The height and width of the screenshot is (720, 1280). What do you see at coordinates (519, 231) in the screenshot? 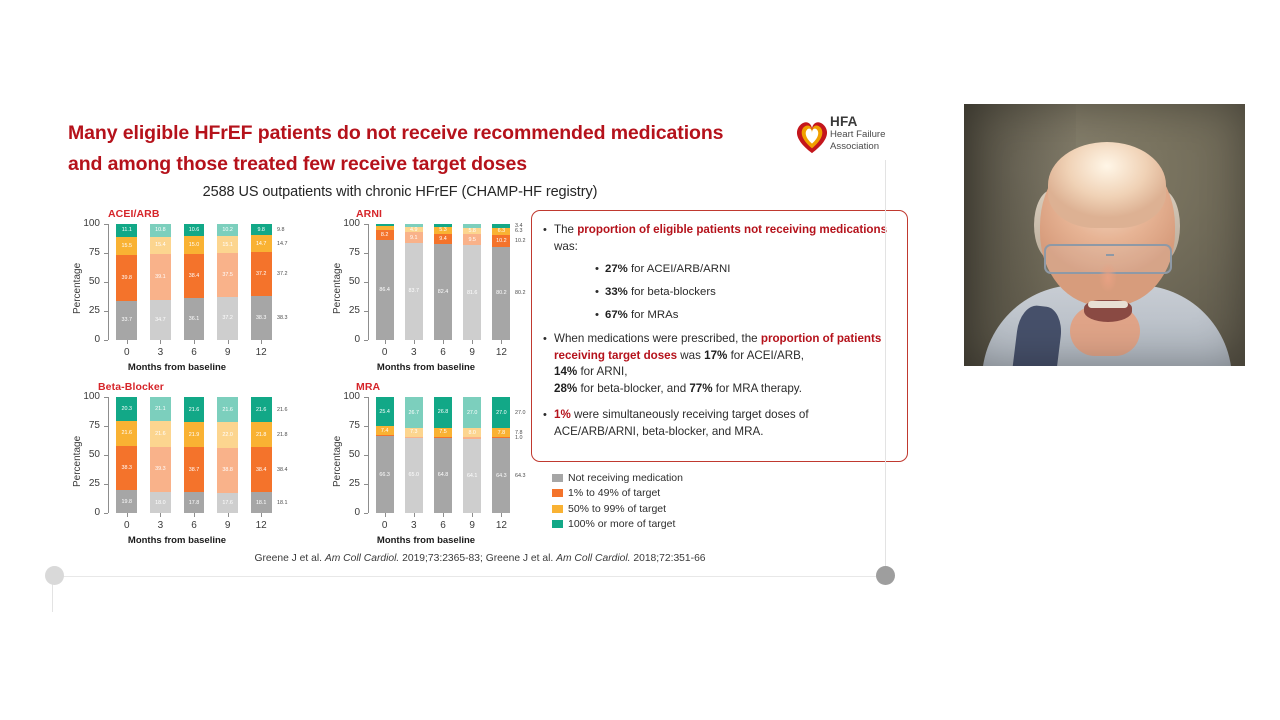
I see `bar-outside-value-label: 6.3` at bounding box center [519, 231].